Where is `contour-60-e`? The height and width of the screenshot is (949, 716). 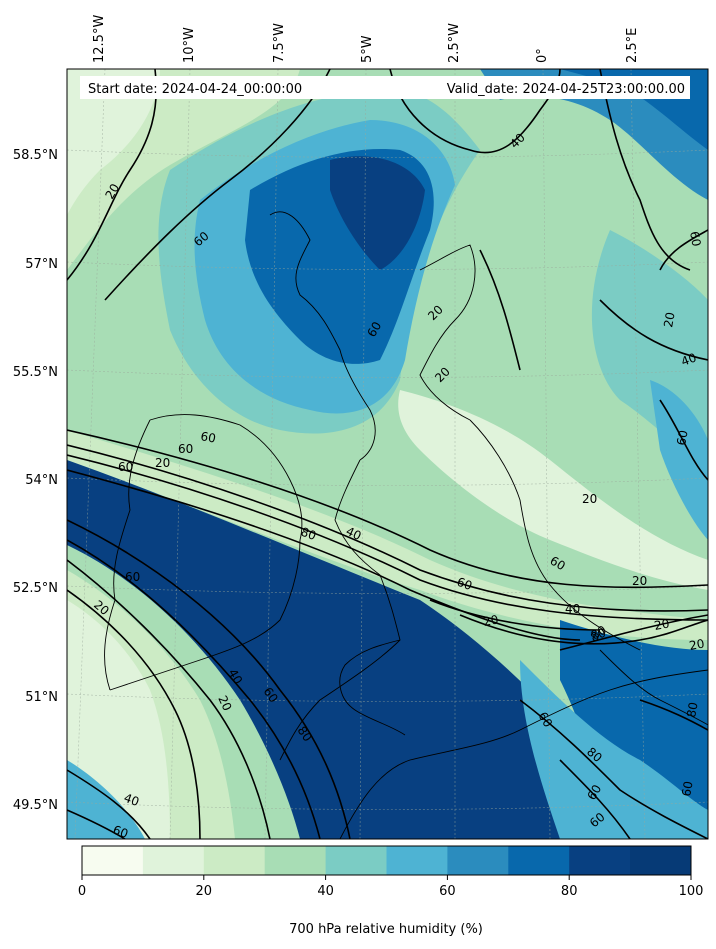 contour-60-e is located at coordinates (683, 250).